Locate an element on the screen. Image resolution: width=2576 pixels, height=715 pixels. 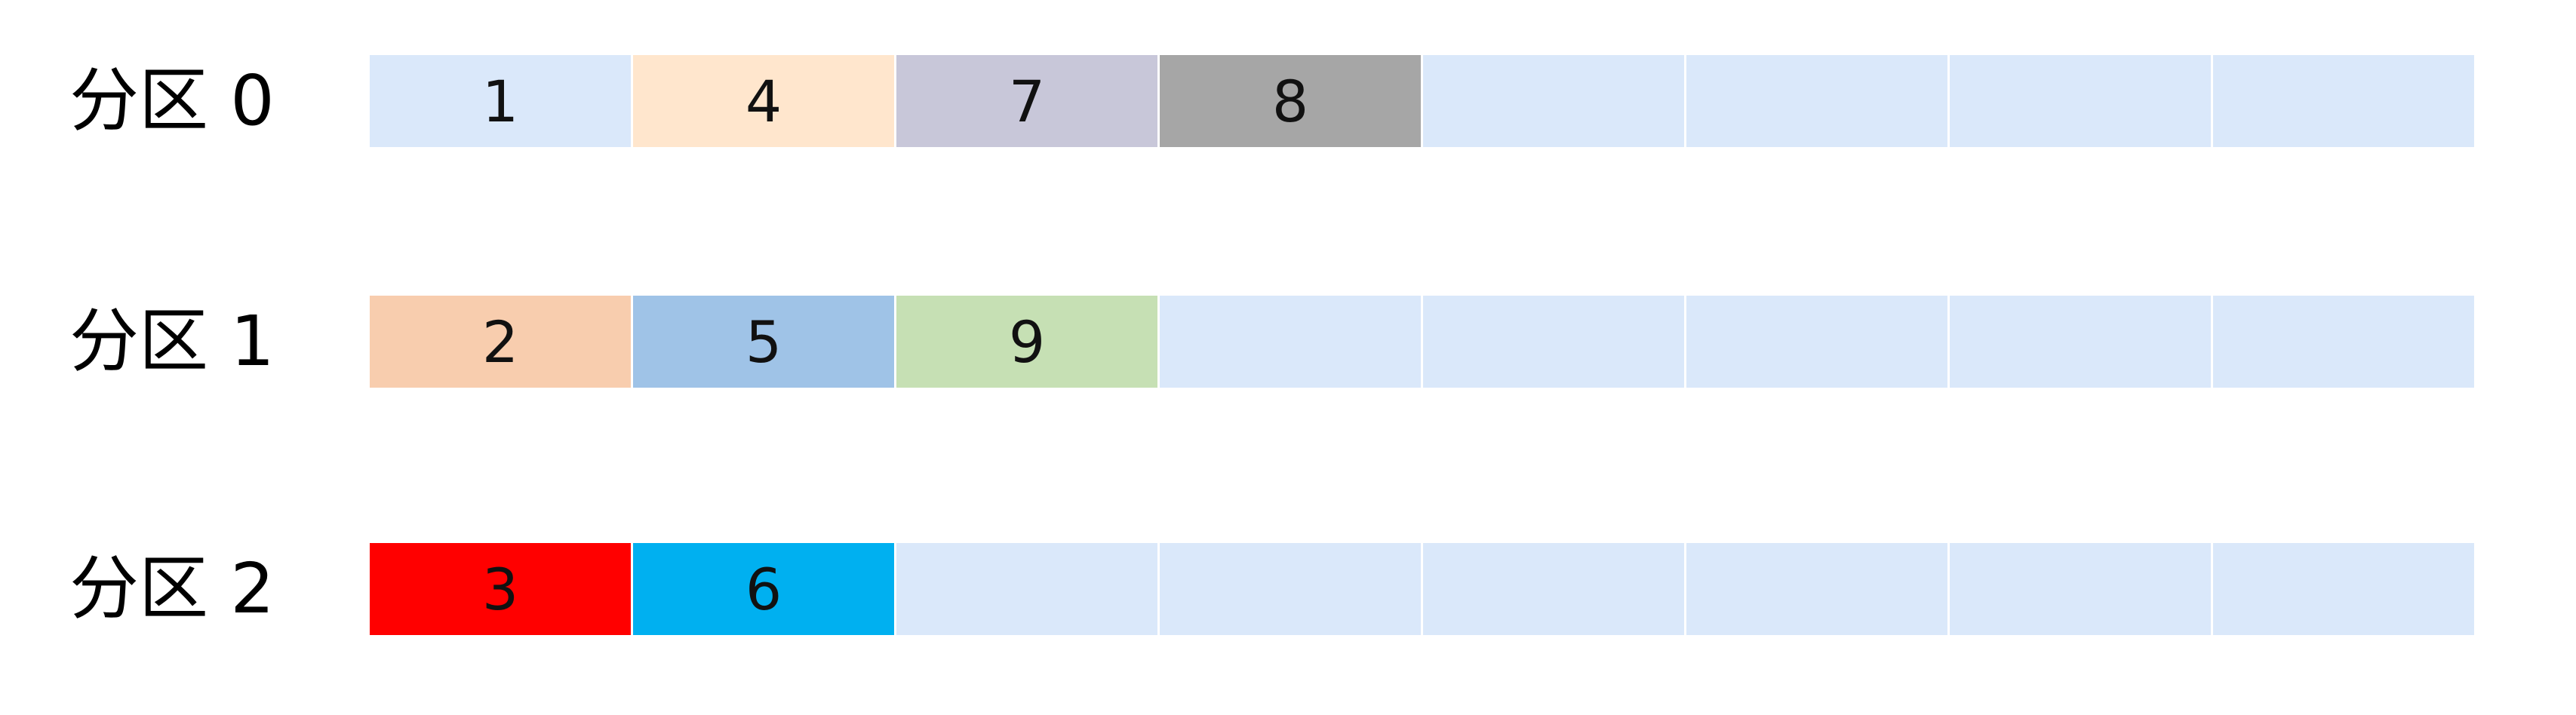
message-slot: 6 is located at coordinates (763, 589).